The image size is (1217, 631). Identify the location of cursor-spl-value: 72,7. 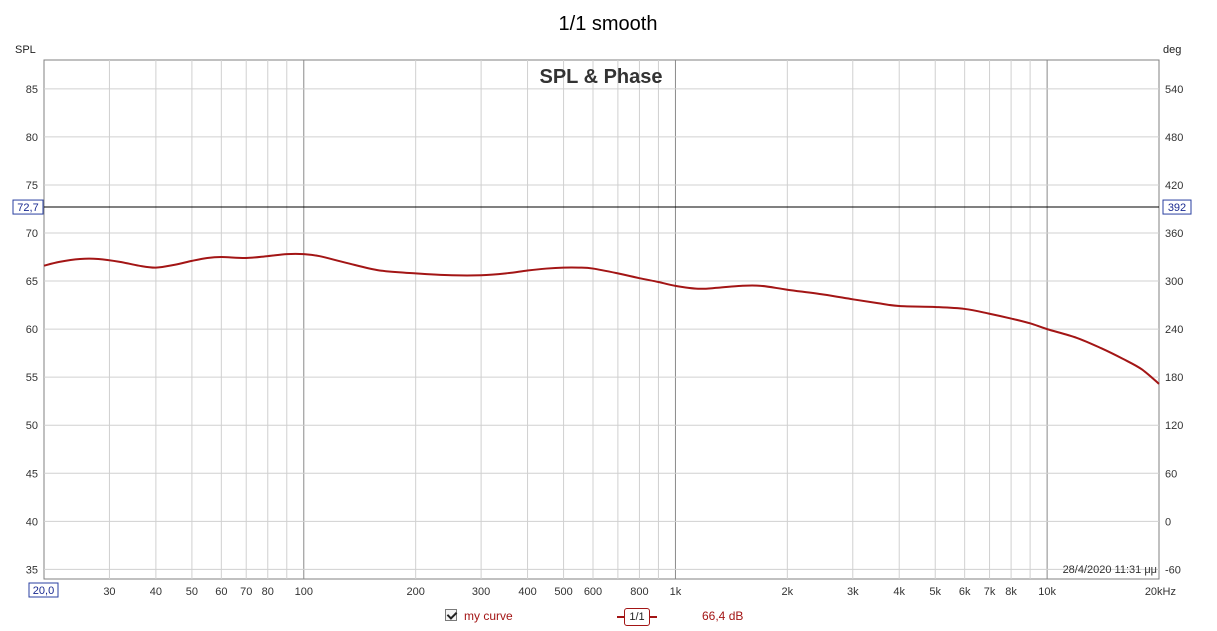
(27, 208).